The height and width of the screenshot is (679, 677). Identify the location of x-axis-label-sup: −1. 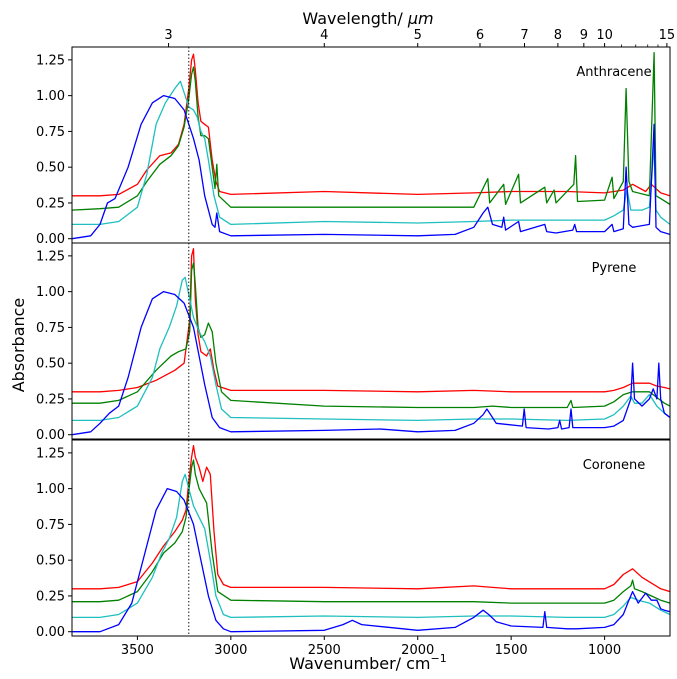
(439, 658).